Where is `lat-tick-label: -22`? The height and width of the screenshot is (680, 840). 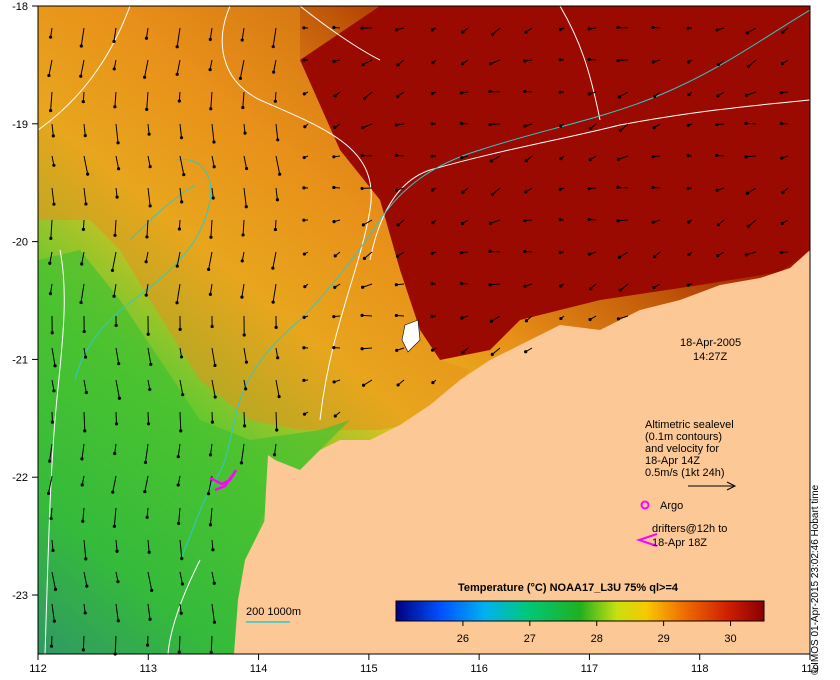 lat-tick-label: -22 is located at coordinates (20, 478).